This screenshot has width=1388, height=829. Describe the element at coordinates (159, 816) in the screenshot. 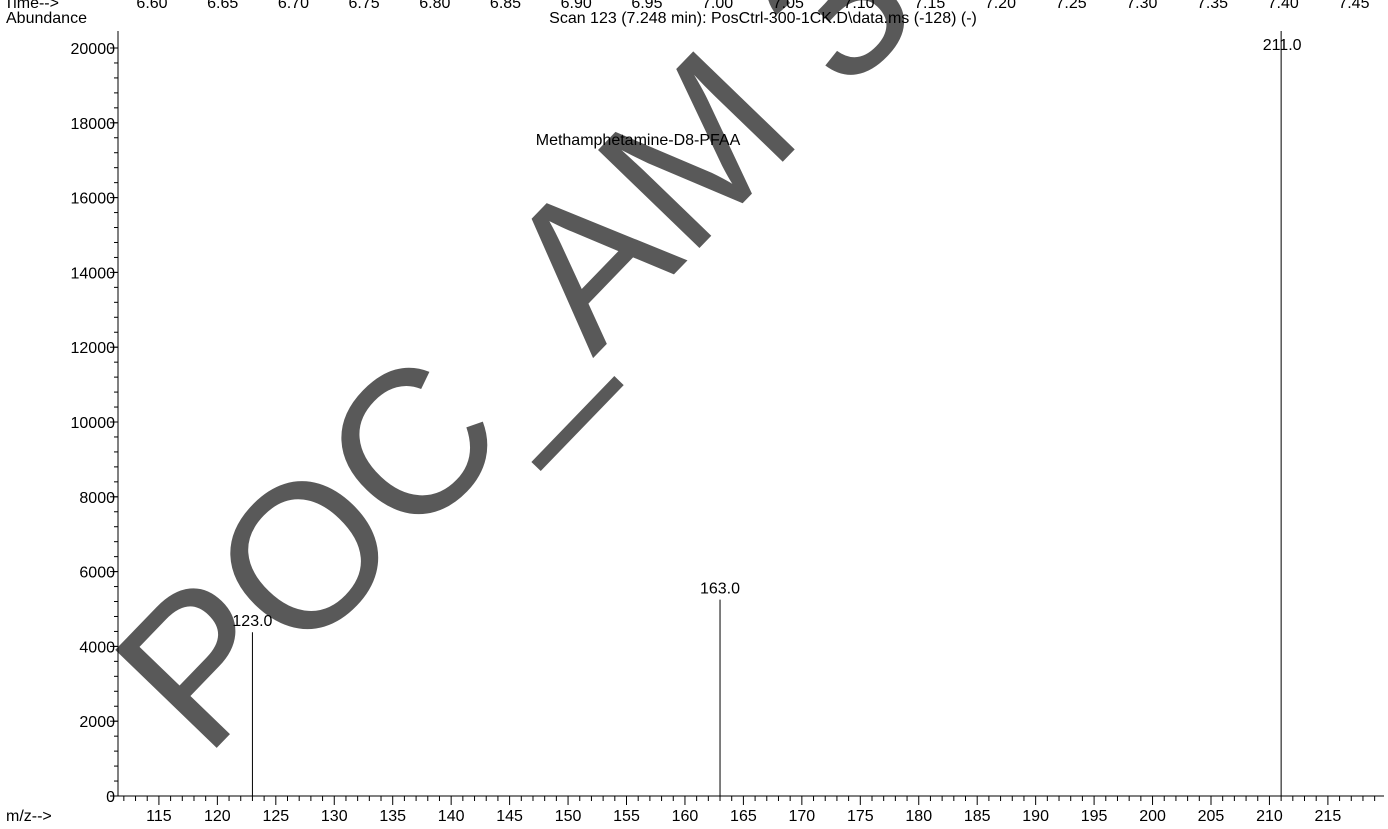

I see `x-tick-label: 115` at that location.